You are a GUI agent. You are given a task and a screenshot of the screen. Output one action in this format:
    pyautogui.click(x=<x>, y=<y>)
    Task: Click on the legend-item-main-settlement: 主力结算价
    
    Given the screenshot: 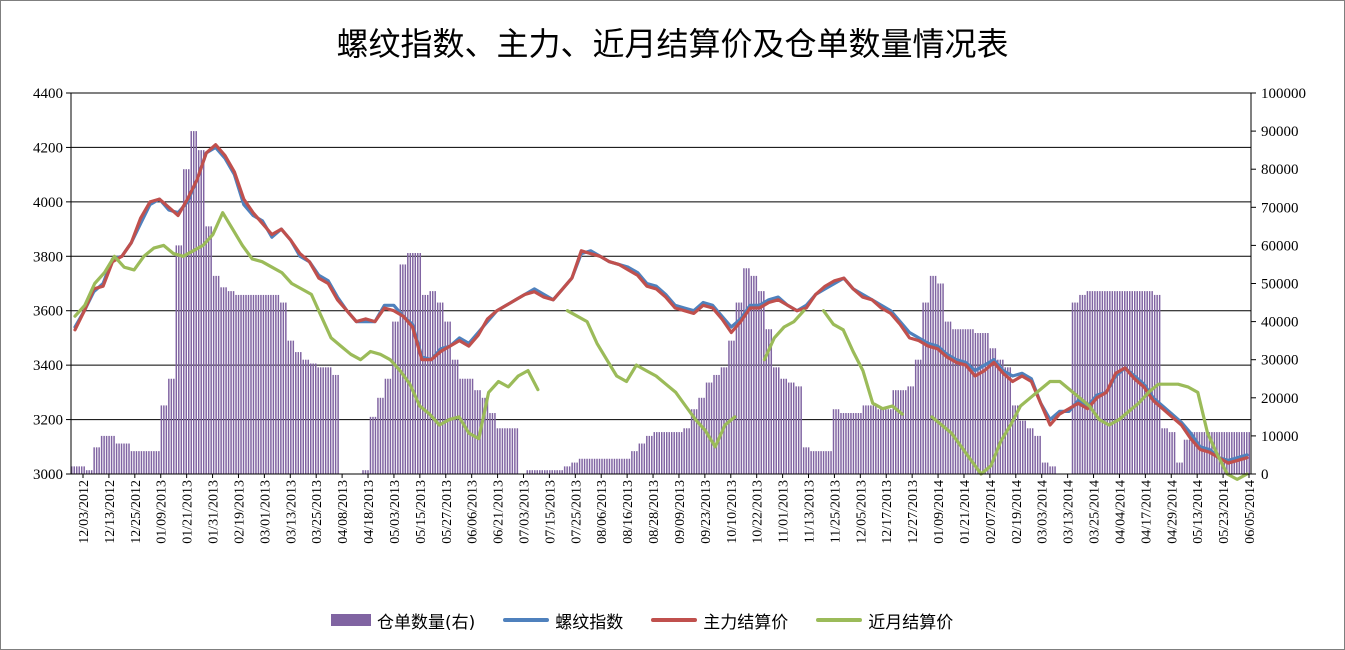 What is the action you would take?
    pyautogui.click(x=719, y=620)
    